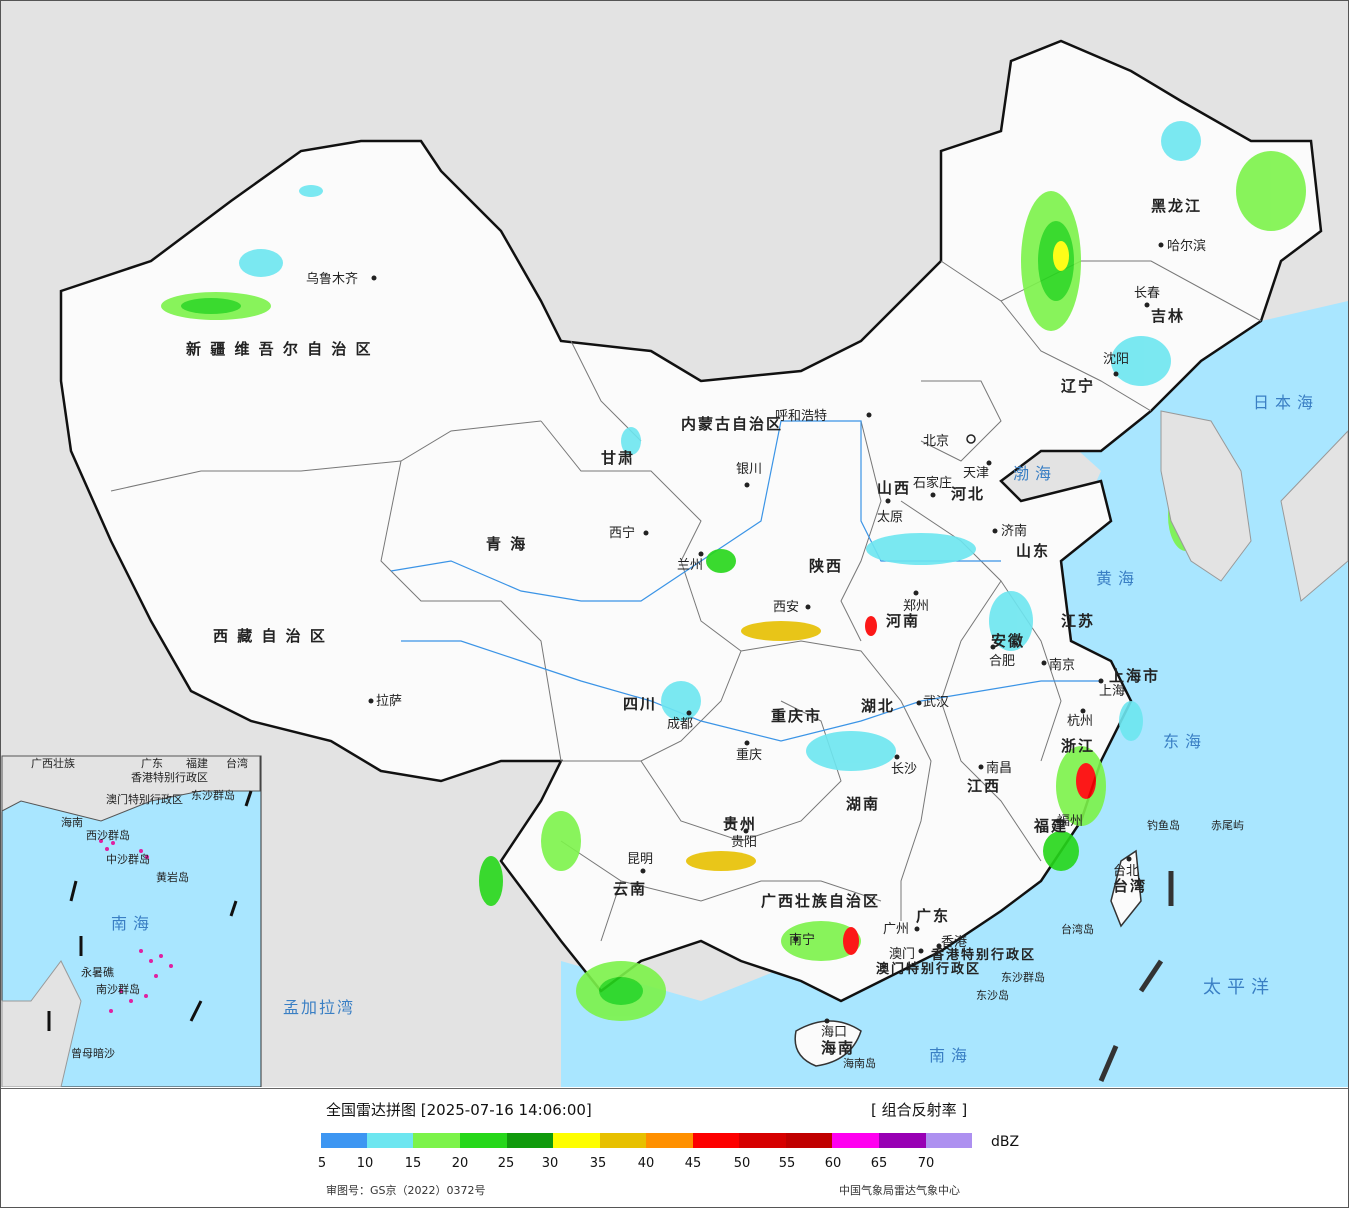 The height and width of the screenshot is (1208, 1349). Describe the element at coordinates (270, 636) in the screenshot. I see `province-label: 西 藏 自 治 区` at that location.